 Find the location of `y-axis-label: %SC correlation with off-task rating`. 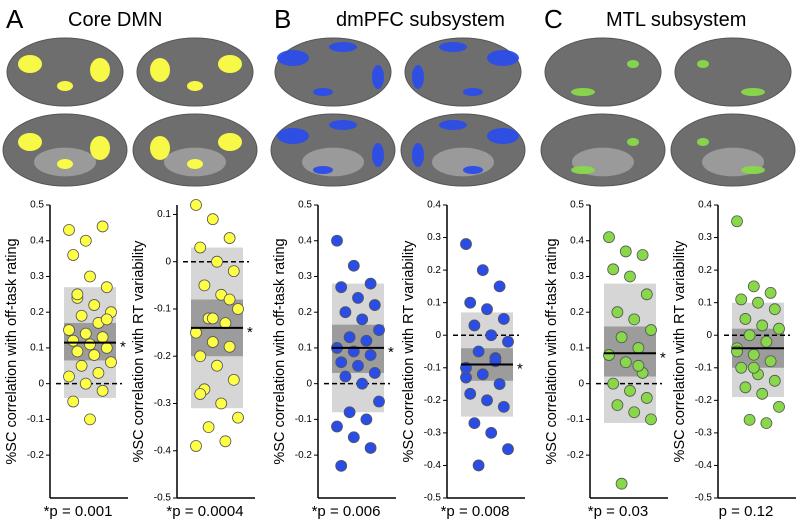

y-axis-label: %SC correlation with off-task rating is located at coordinates (12, 351).